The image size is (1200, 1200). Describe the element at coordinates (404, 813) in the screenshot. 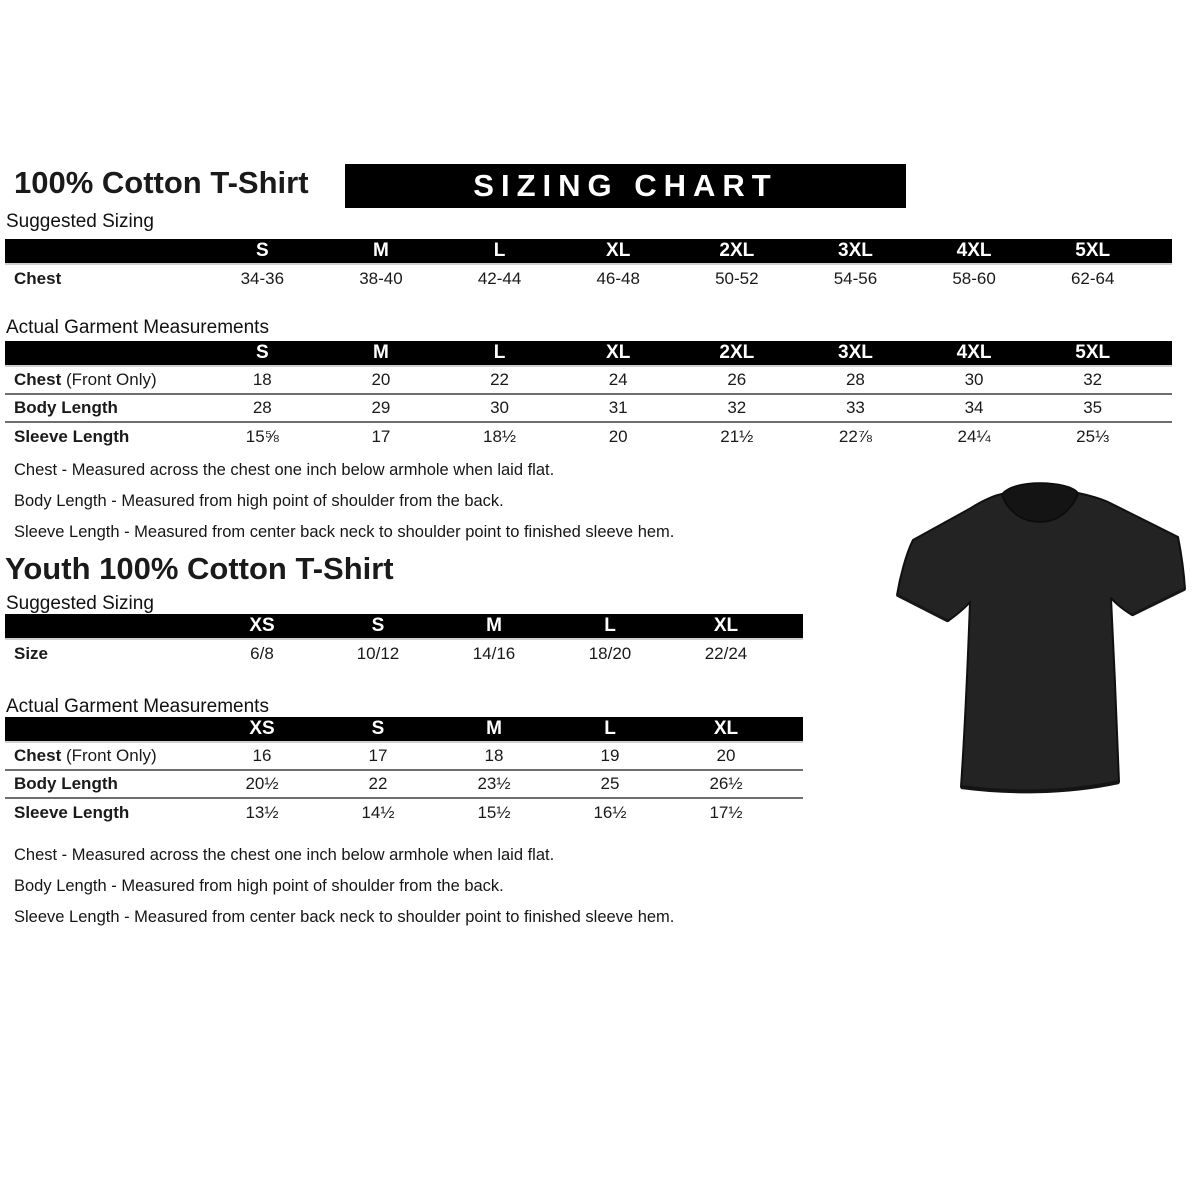

I see `table-row-sleeve-length: Sleeve Length 13½ 14½ 15½ 16½ 17½` at that location.